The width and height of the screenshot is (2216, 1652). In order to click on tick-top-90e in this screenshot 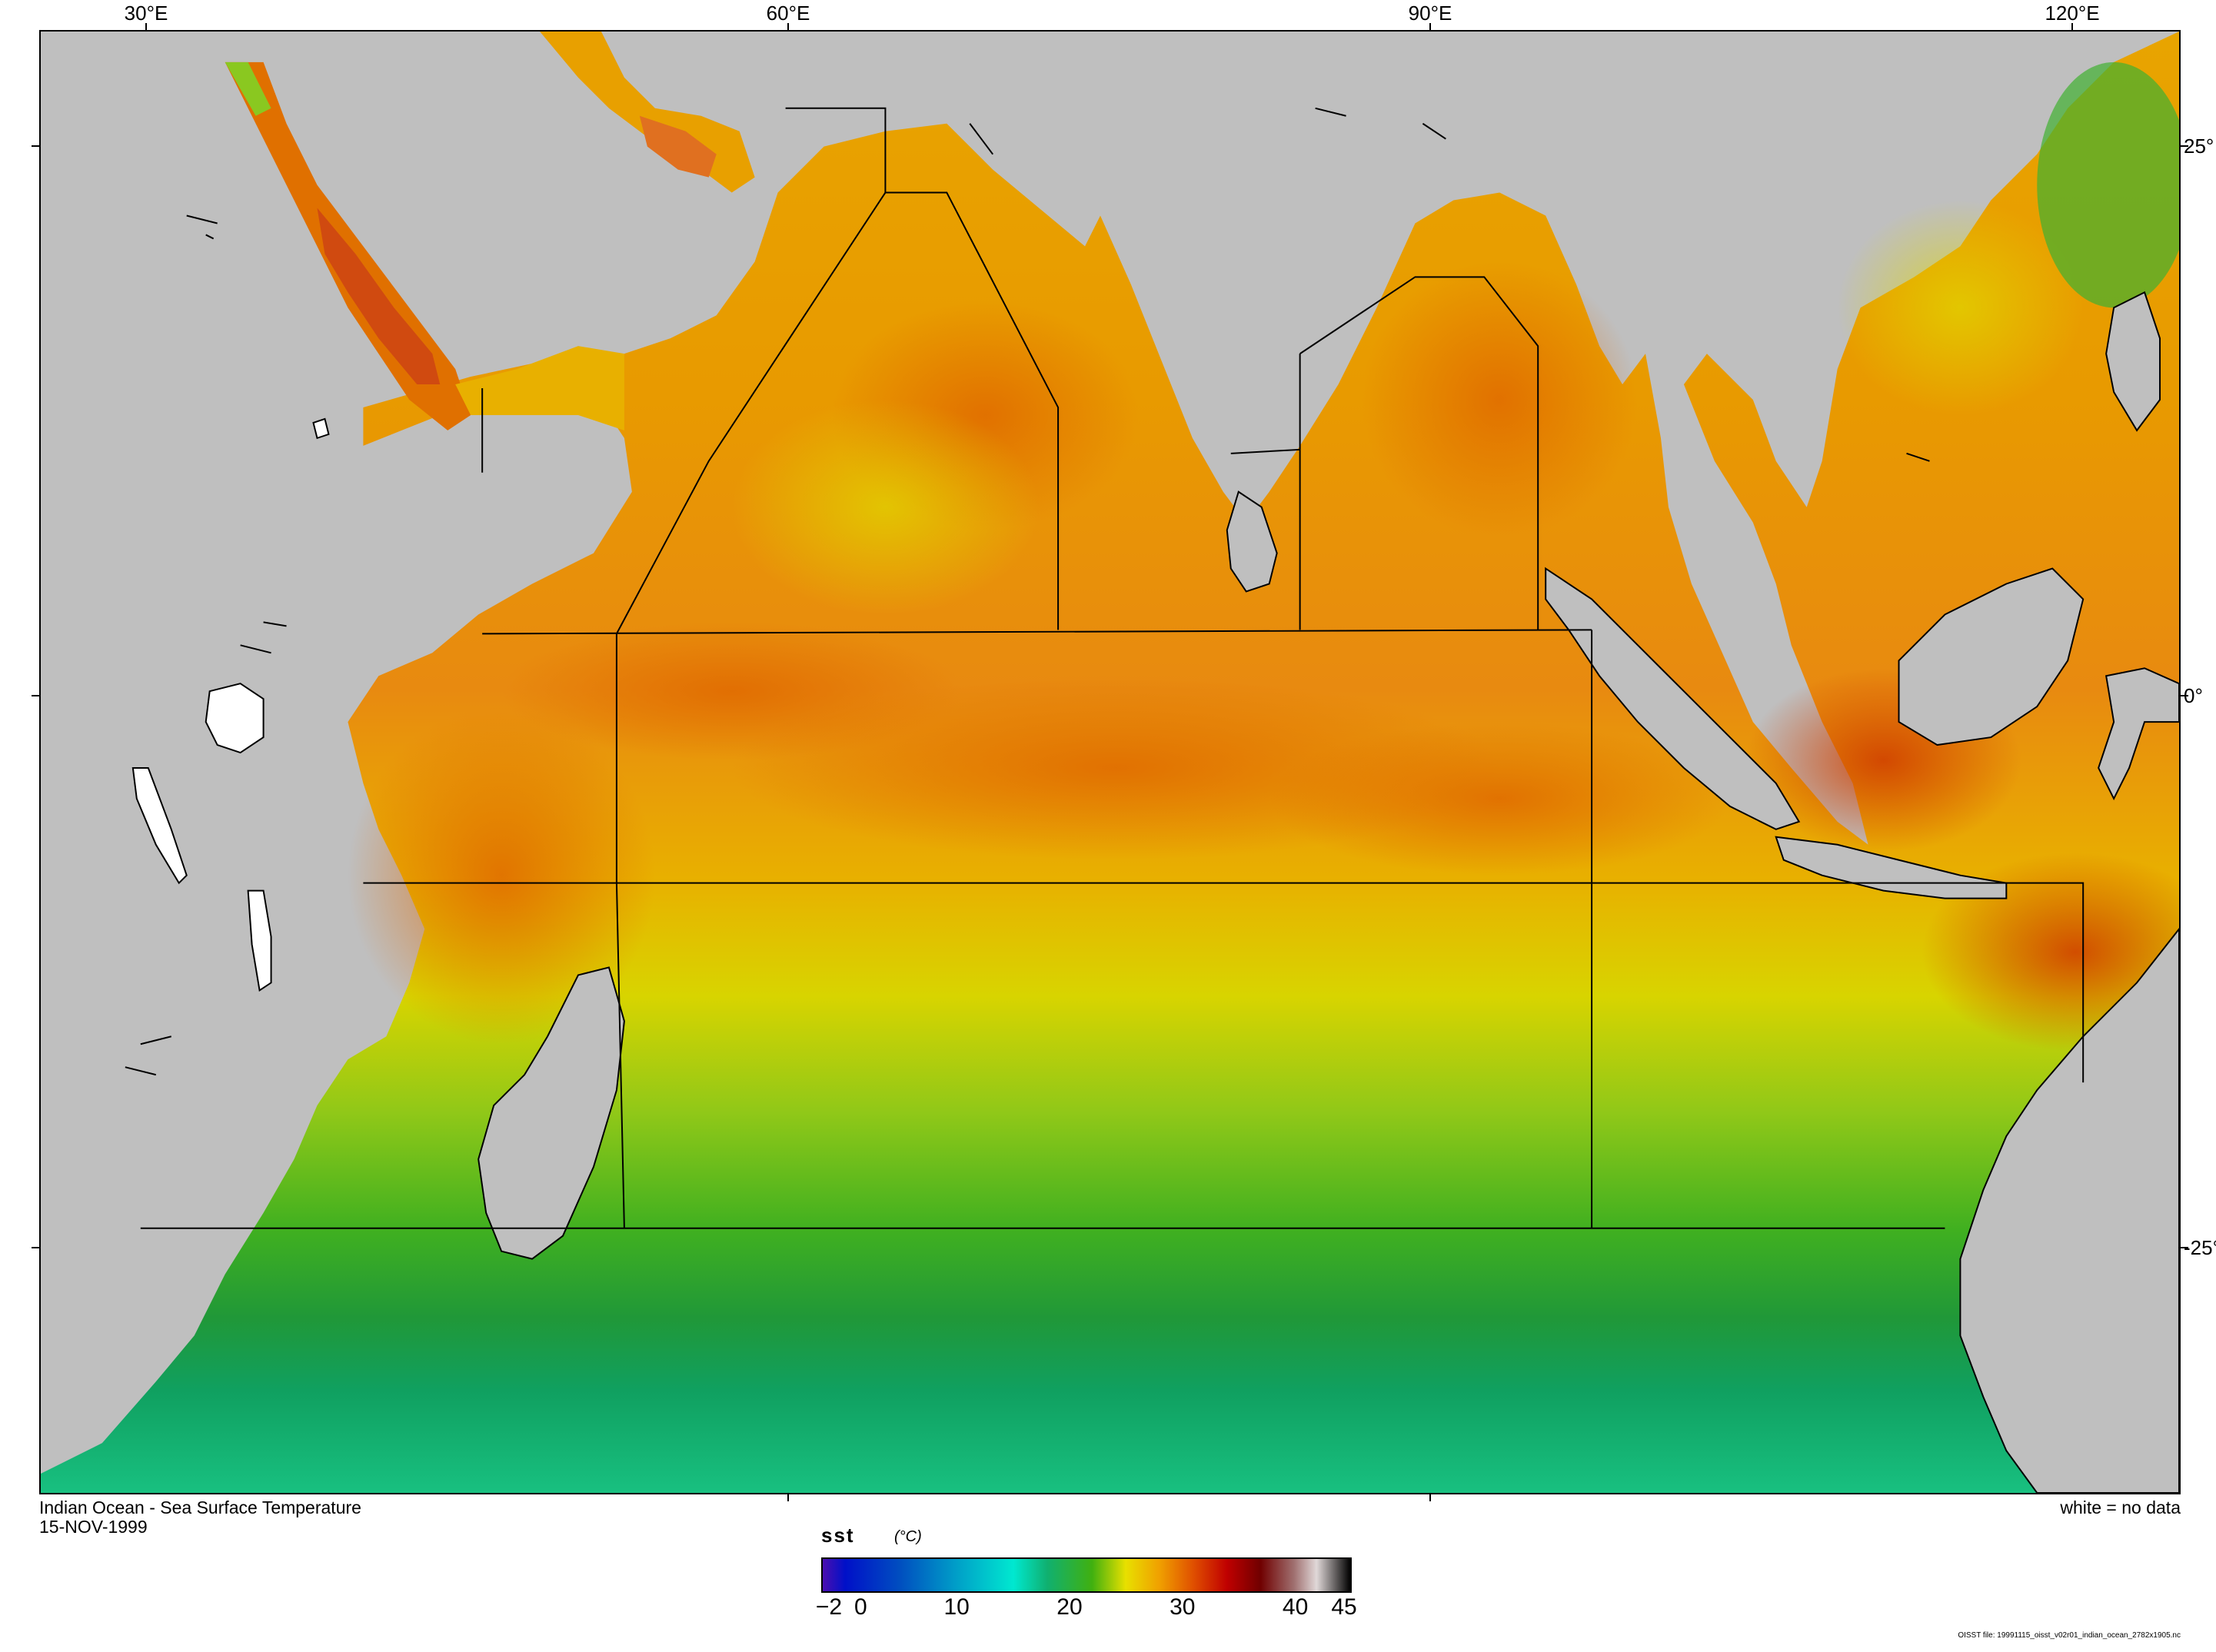, I will do `click(1430, 27)`.